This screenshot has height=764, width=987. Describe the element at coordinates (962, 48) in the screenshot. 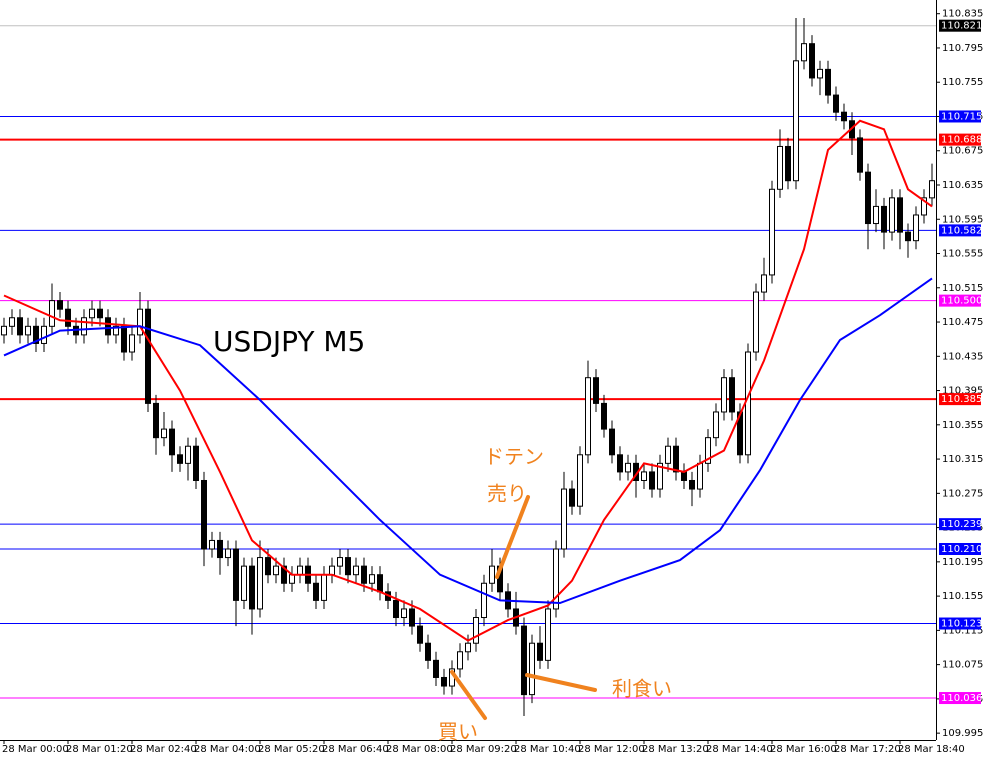

I see `y-tick-label: 110.795` at that location.